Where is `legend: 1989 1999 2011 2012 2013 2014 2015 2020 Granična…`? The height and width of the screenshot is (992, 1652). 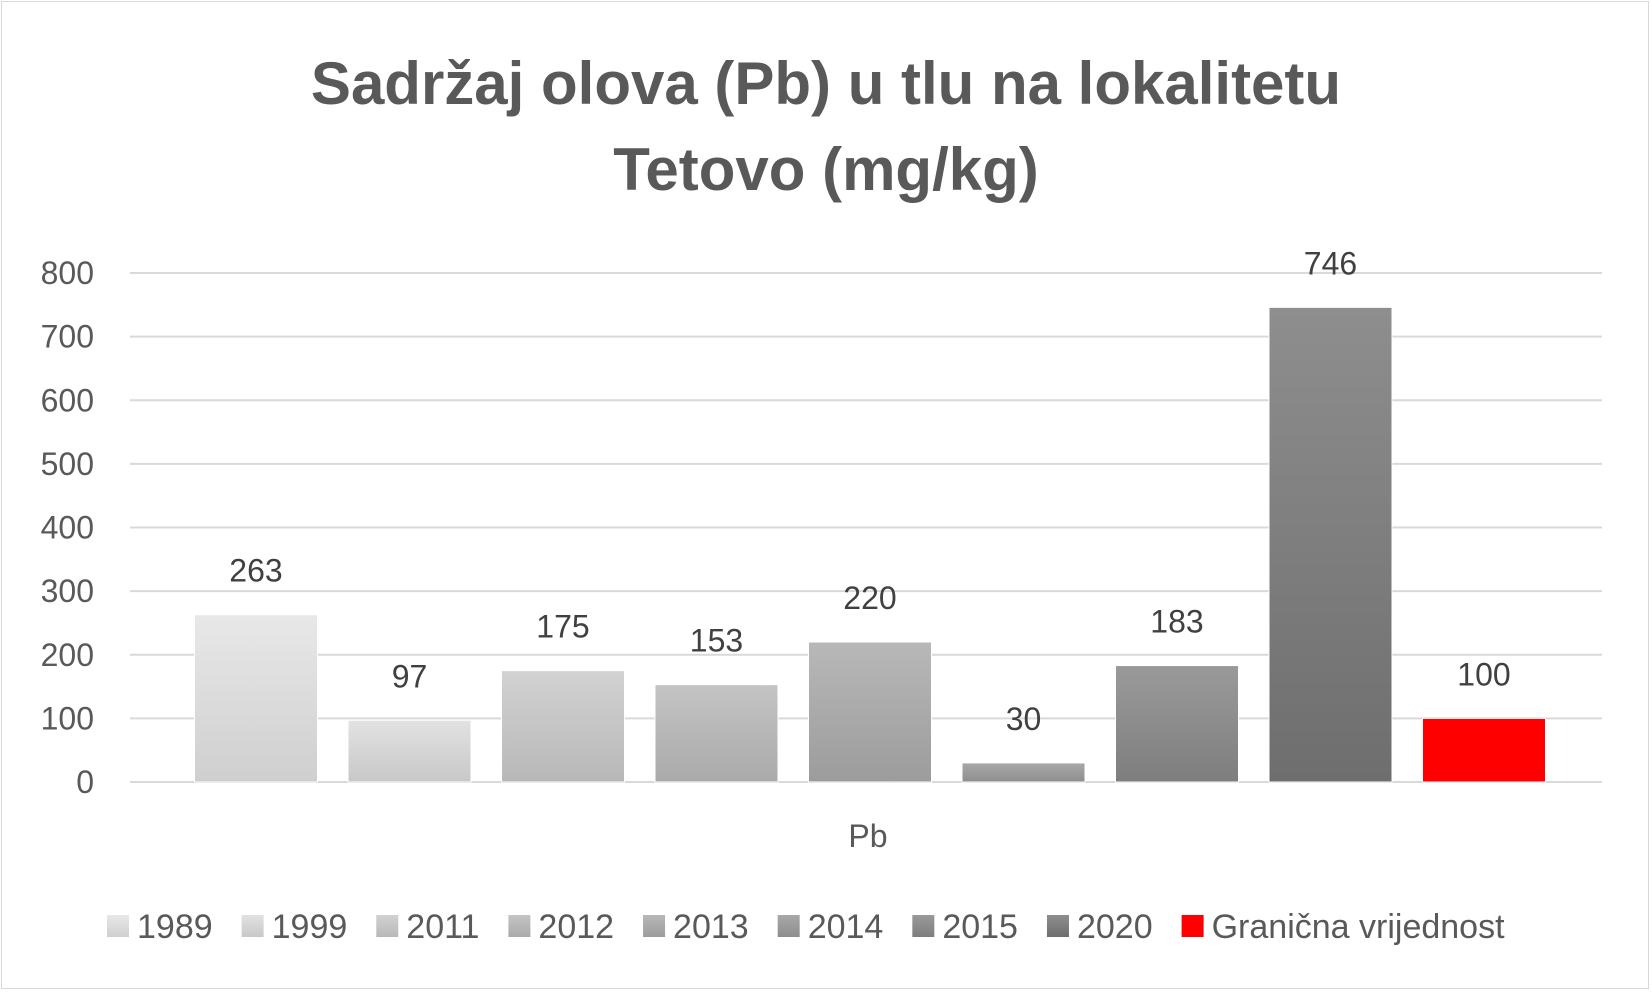 legend: 1989 1999 2011 2012 2013 2014 2015 2020 Granična… is located at coordinates (806, 927).